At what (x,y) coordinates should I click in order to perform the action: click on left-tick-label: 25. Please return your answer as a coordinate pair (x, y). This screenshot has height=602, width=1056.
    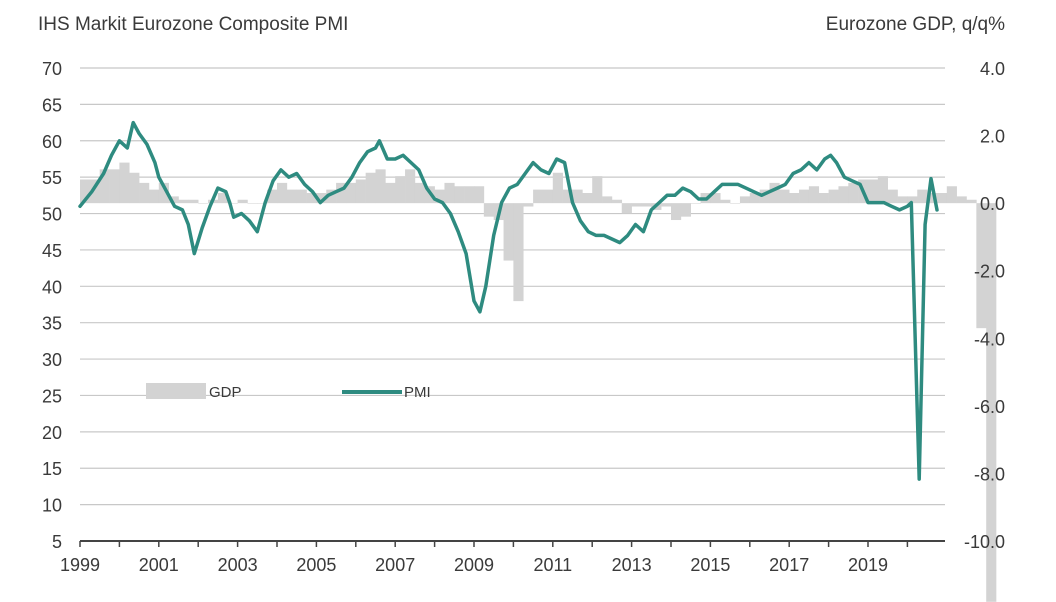
    Looking at the image, I should click on (52, 396).